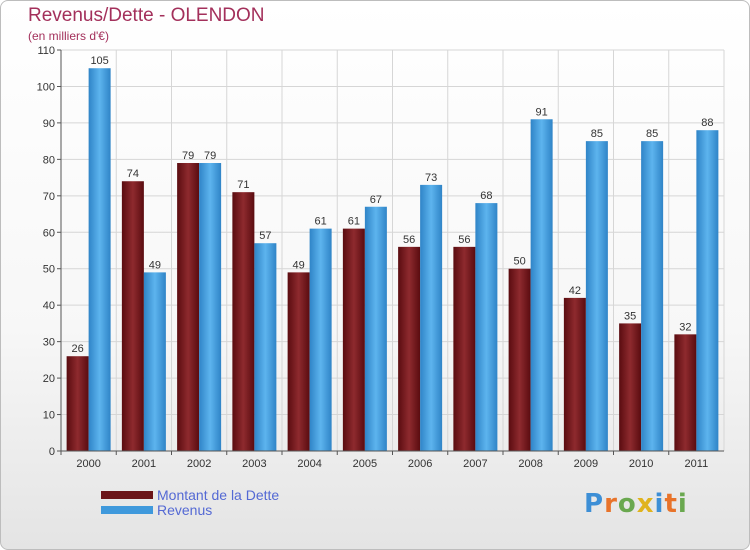 Image resolution: width=750 pixels, height=550 pixels. Describe the element at coordinates (641, 464) in the screenshot. I see `x-tick-label: 2010` at that location.